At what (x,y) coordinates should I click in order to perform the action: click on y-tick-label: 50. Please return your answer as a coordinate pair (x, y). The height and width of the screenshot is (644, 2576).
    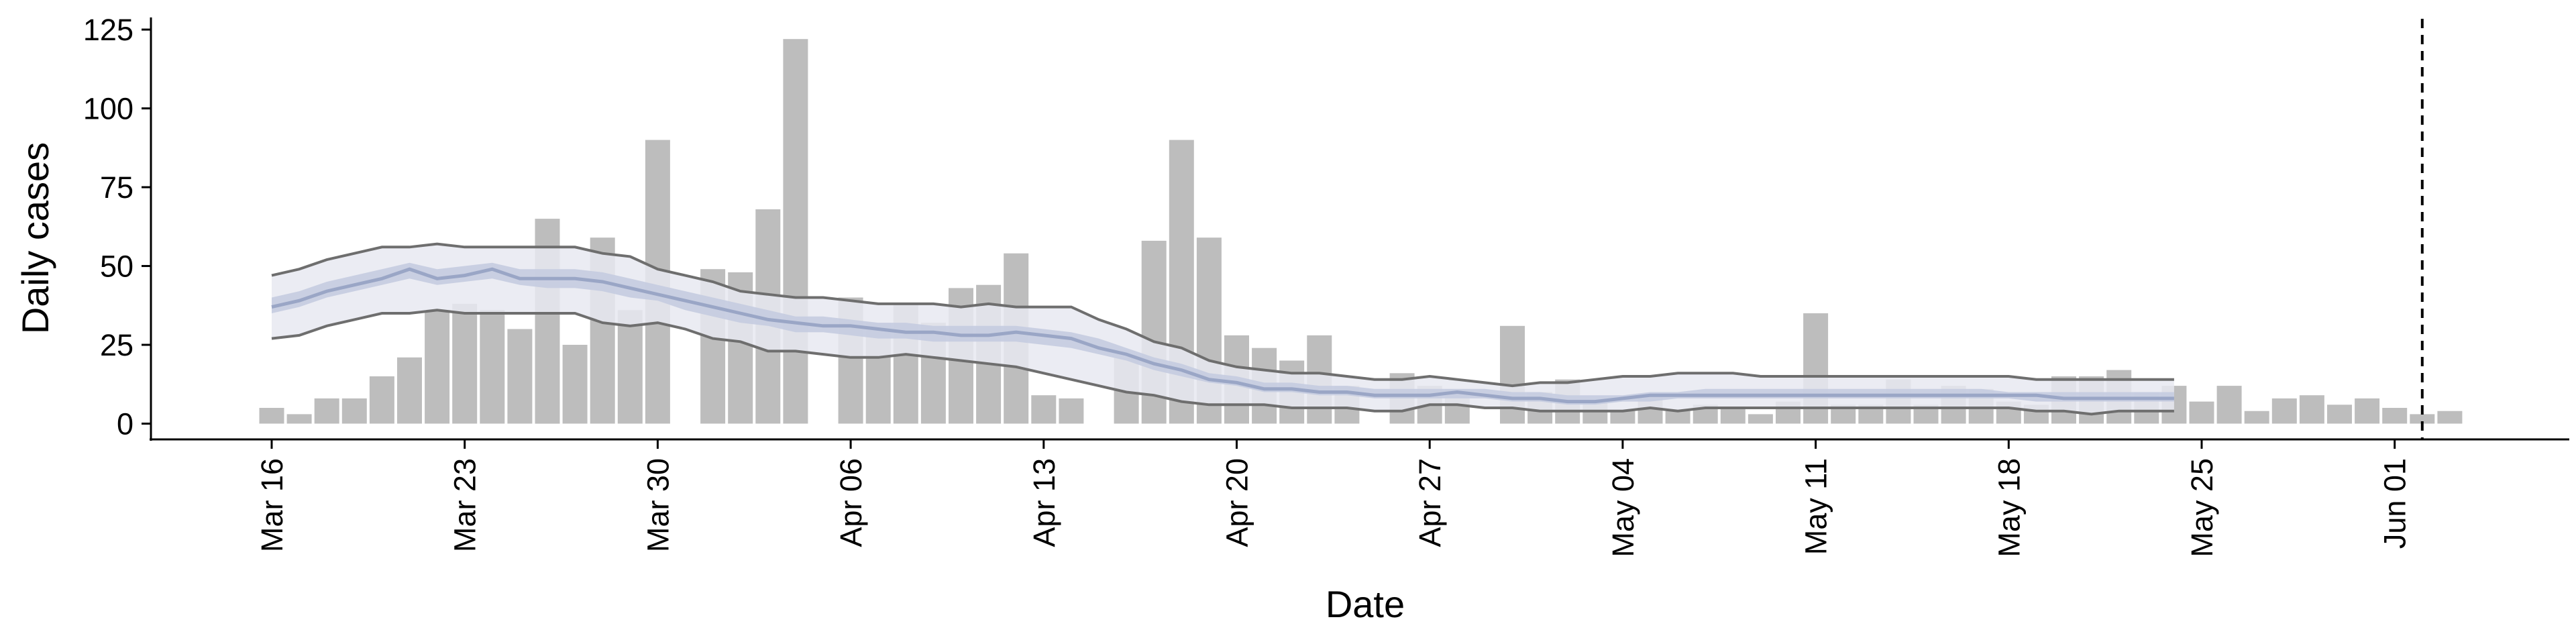
    Looking at the image, I should click on (116, 267).